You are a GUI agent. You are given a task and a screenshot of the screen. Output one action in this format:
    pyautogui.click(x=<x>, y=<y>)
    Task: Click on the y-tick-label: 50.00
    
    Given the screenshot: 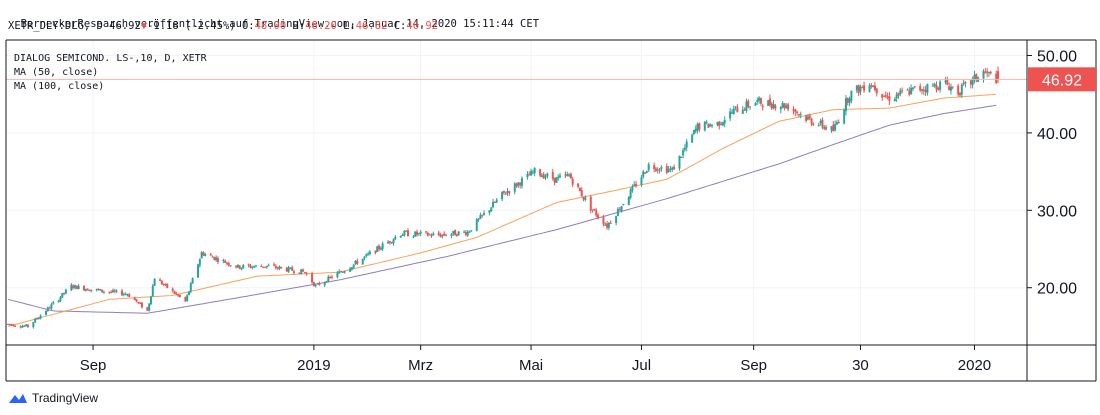 What is the action you would take?
    pyautogui.click(x=1057, y=56)
    